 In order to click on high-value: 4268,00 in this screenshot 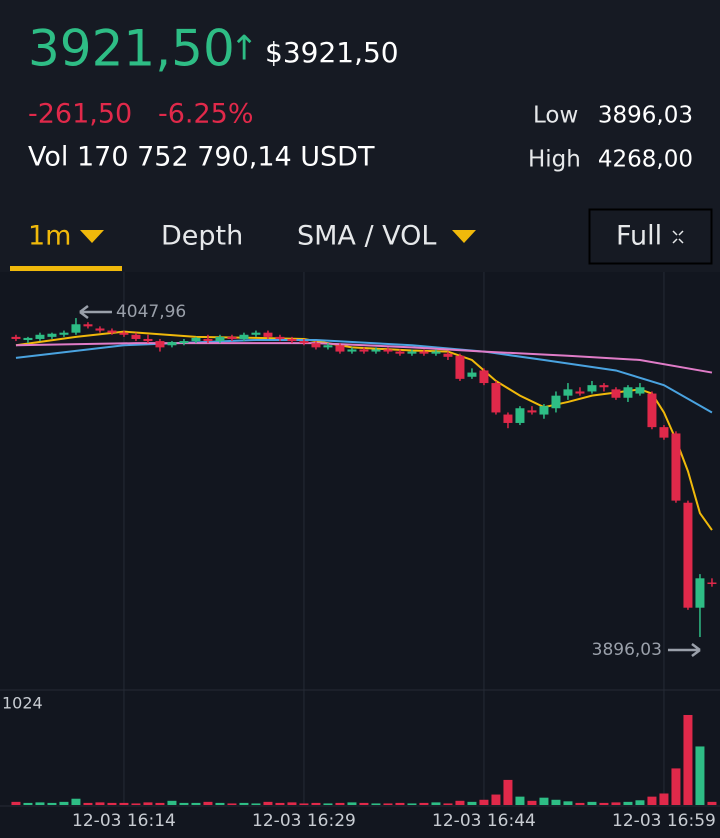, I will do `click(645, 160)`.